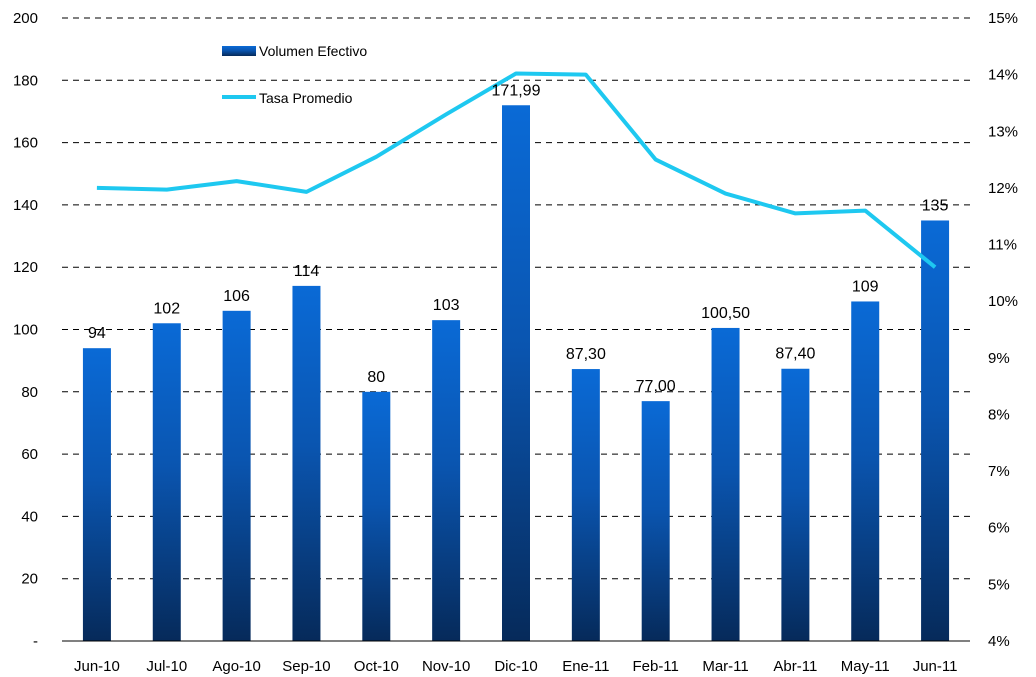  Describe the element at coordinates (999, 358) in the screenshot. I see `y-right-tick-label: 9%` at that location.